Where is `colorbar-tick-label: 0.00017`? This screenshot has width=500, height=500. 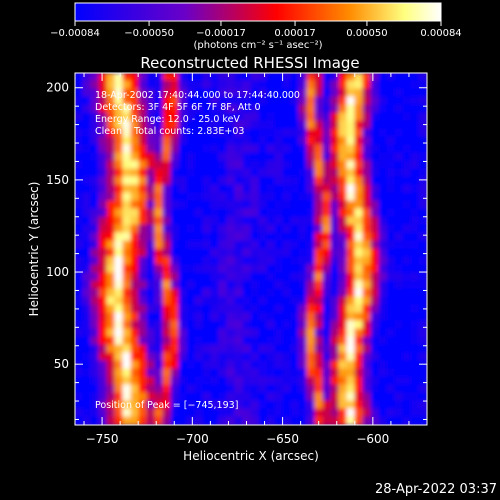 colorbar-tick-label: 0.00017 is located at coordinates (294, 33).